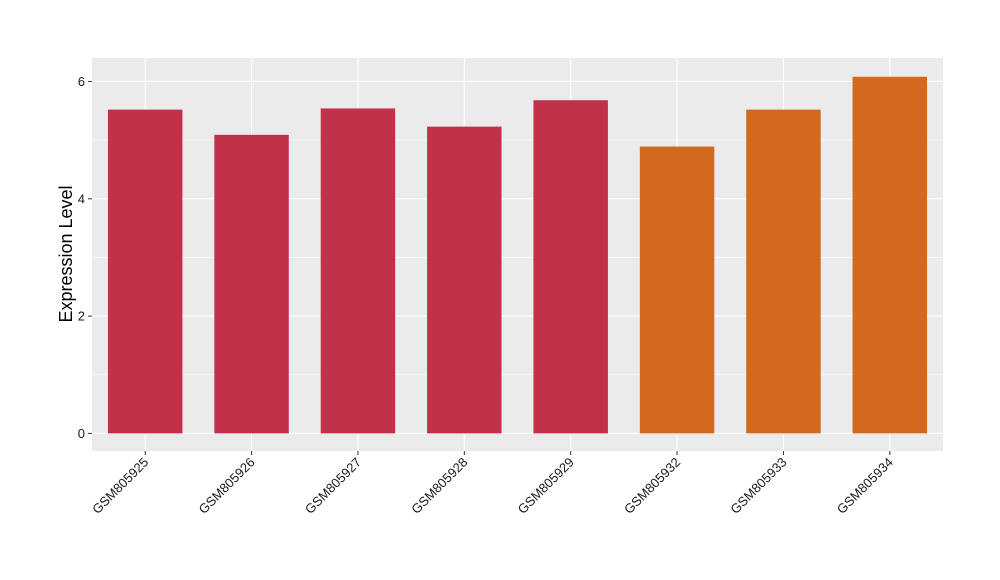  I want to click on x-tick-label: GSM805929, so click(546, 486).